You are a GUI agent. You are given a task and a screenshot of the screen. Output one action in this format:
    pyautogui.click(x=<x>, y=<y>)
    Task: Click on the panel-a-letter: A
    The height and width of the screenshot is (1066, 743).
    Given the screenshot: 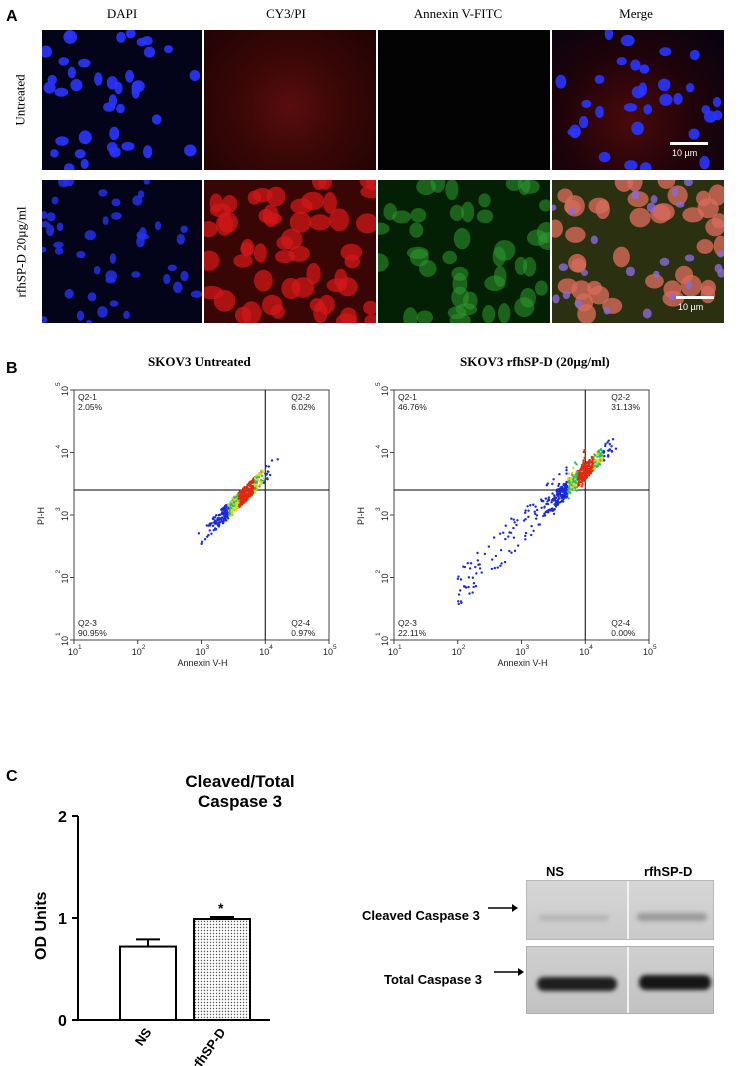 What is the action you would take?
    pyautogui.click(x=12, y=16)
    